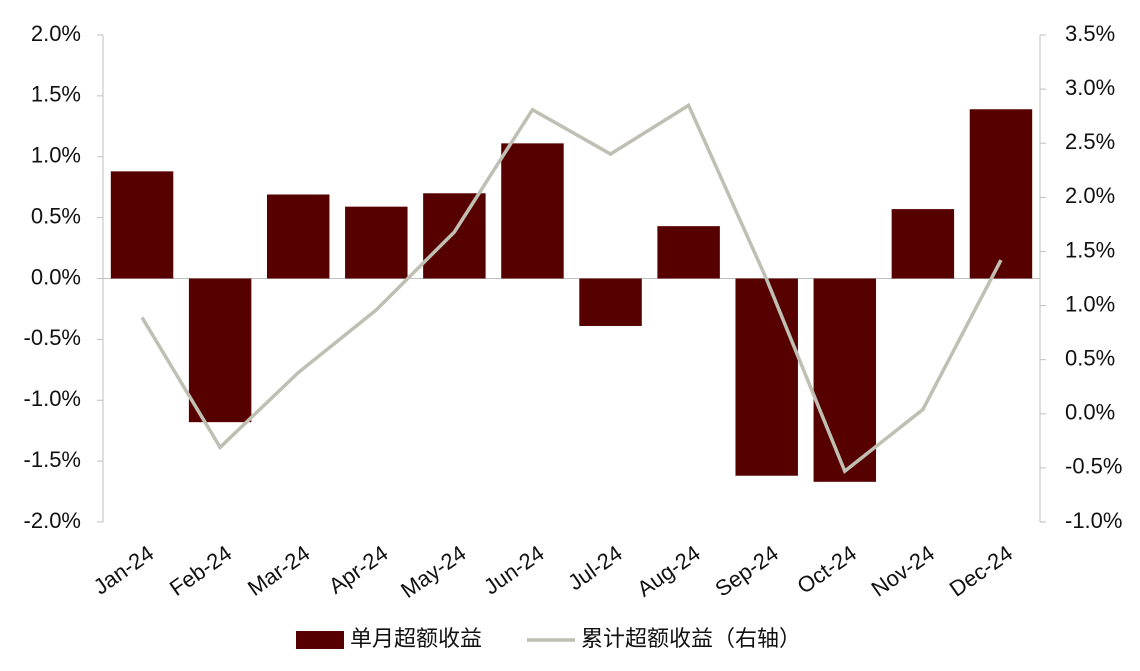 Image resolution: width=1140 pixels, height=671 pixels. Describe the element at coordinates (52, 398) in the screenshot. I see `y-tick-label: -1.0%` at that location.